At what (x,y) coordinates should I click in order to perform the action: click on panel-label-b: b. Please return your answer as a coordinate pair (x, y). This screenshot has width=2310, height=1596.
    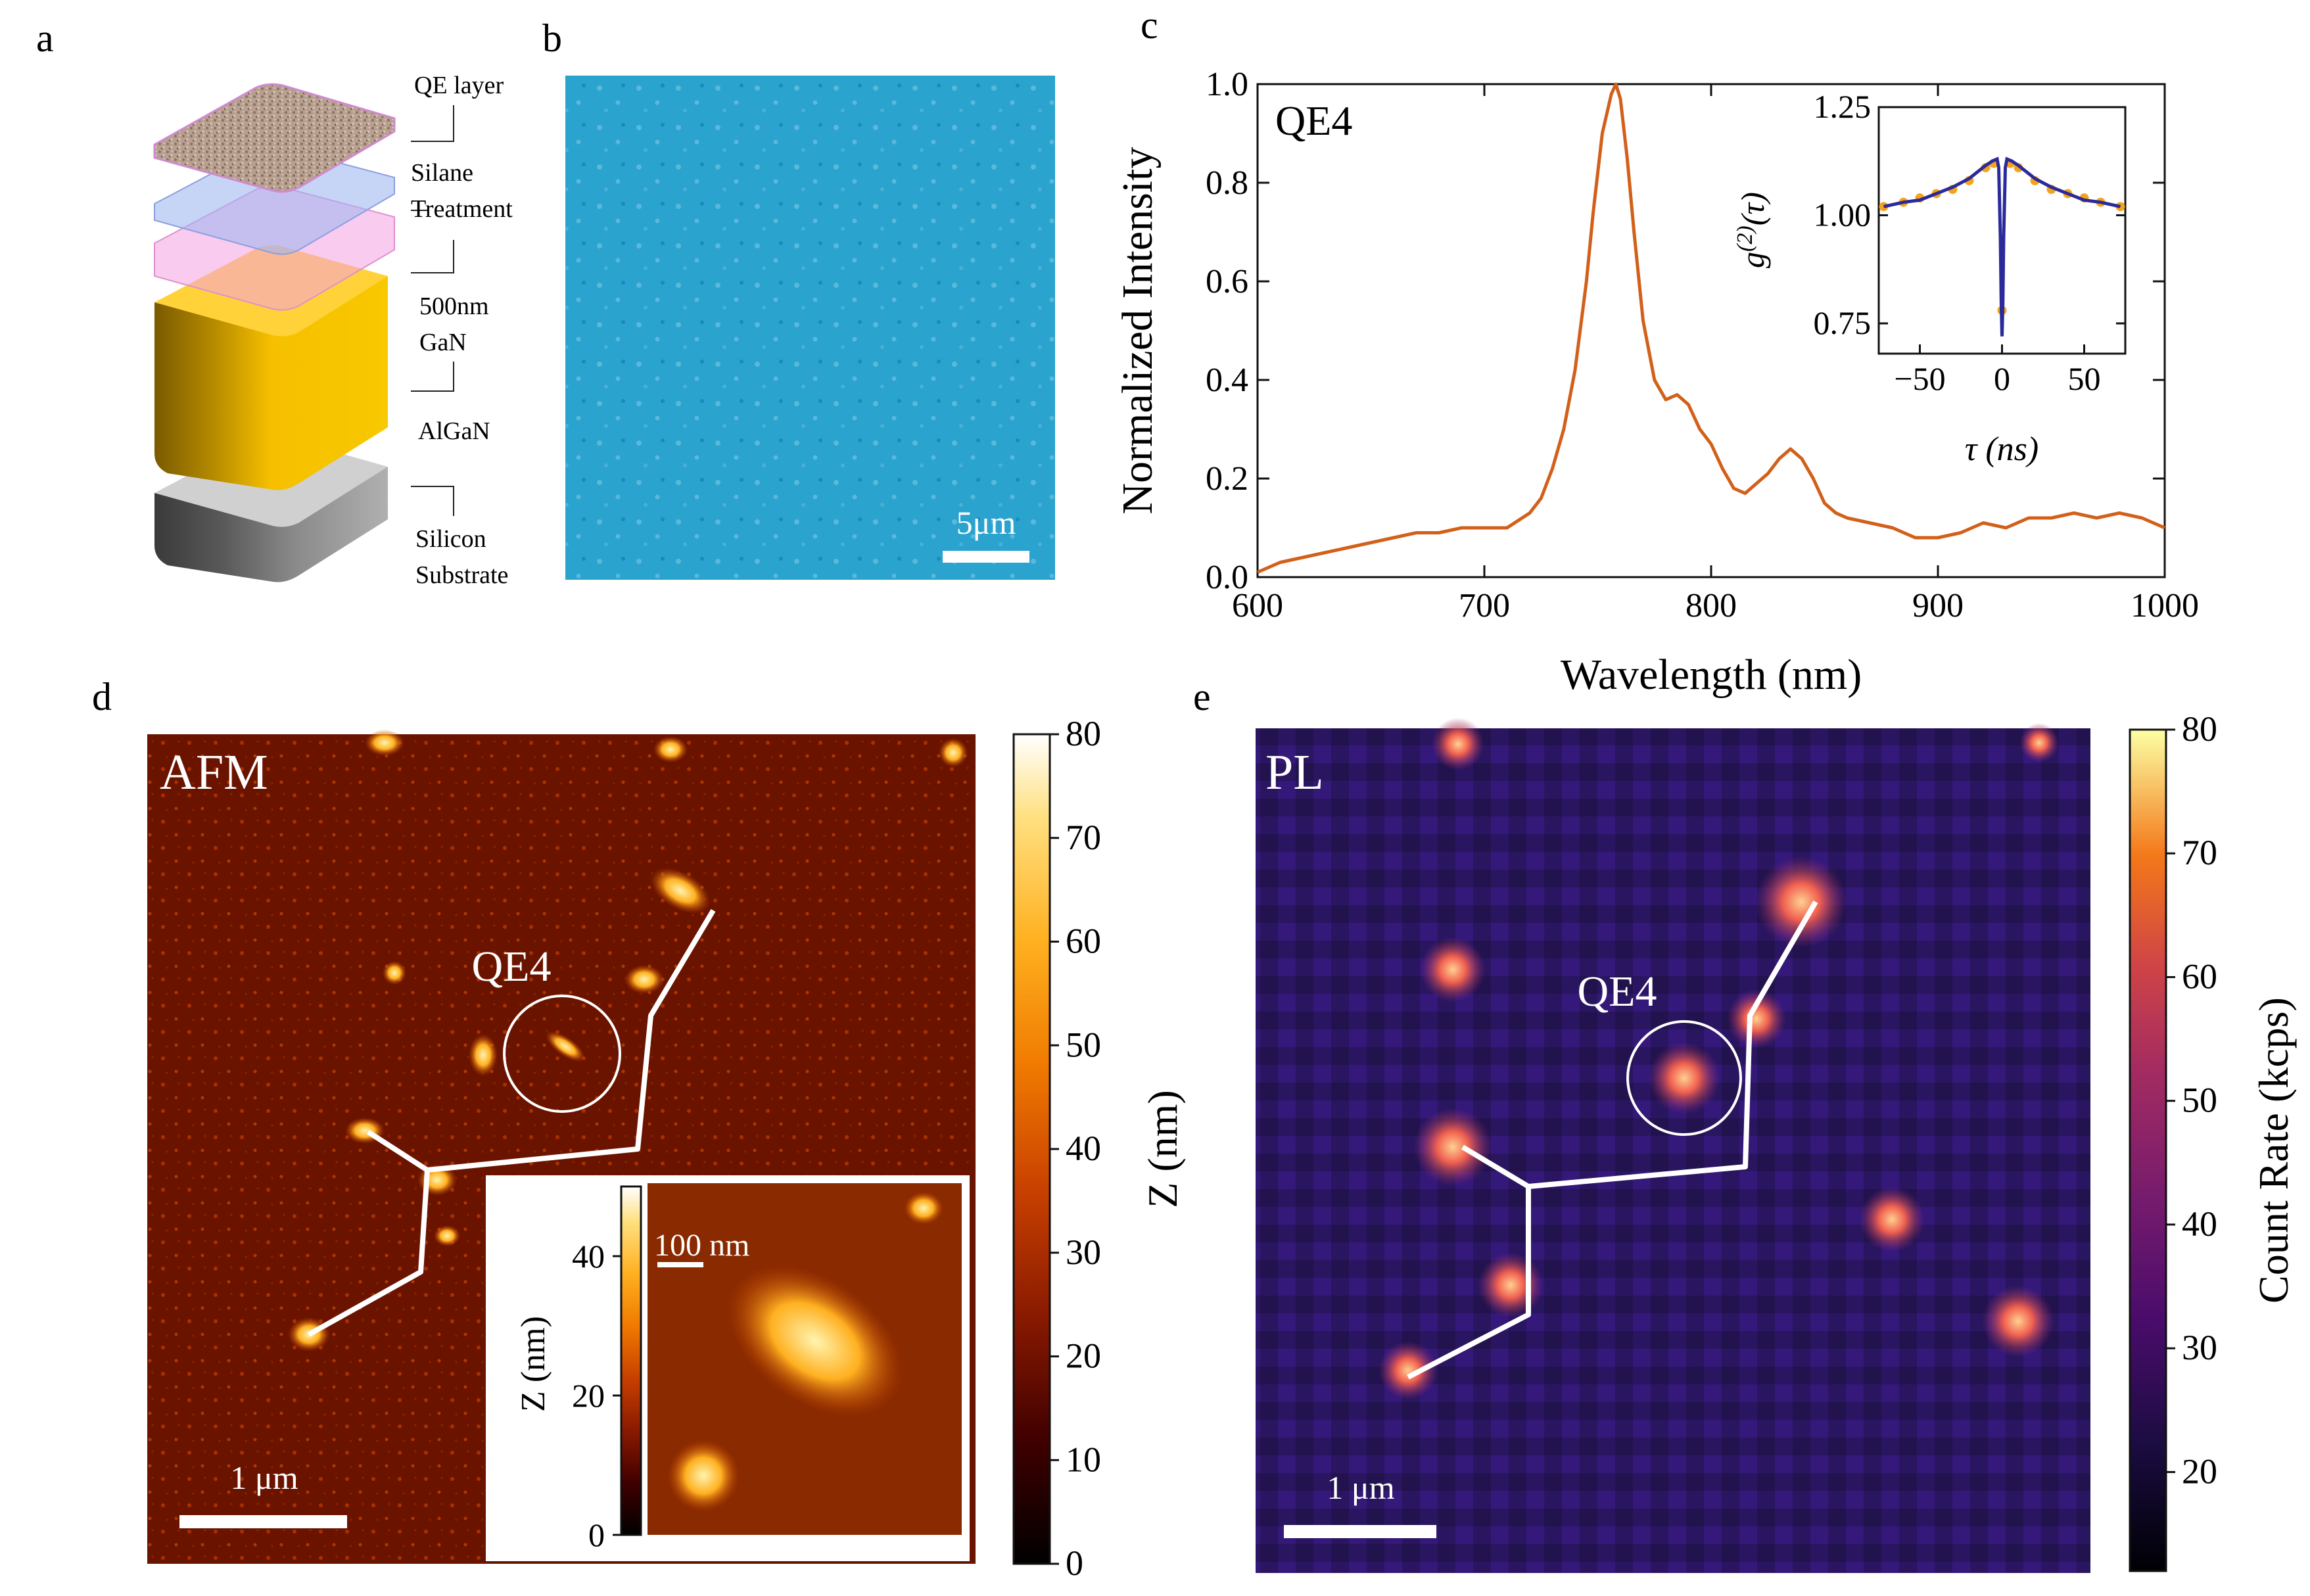
    Looking at the image, I should click on (552, 38).